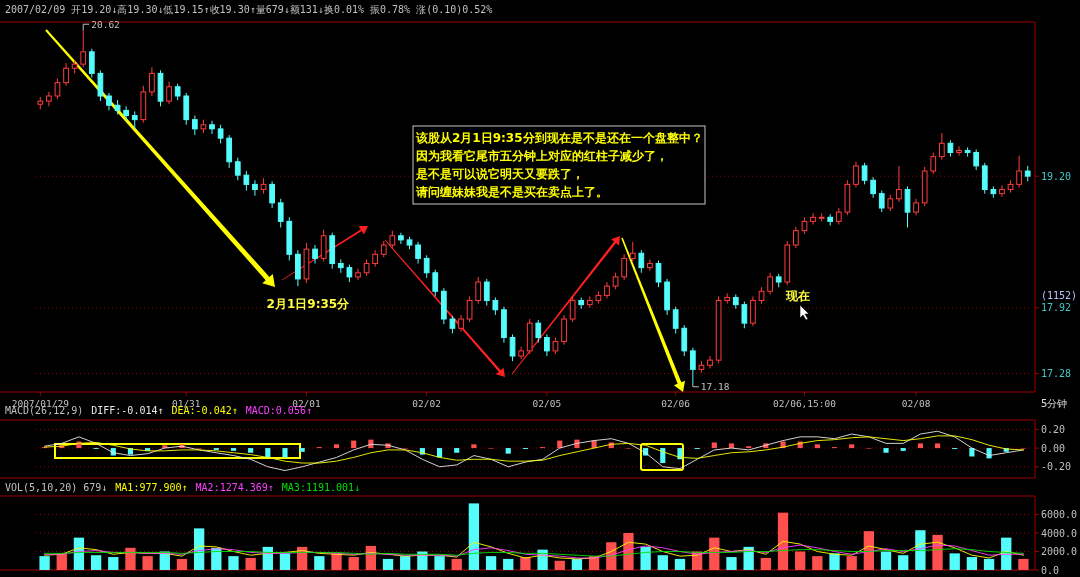 This screenshot has height=577, width=1080. What do you see at coordinates (805, 403) in the screenshot?
I see `x-tick-label: 02/06,15:00` at bounding box center [805, 403].